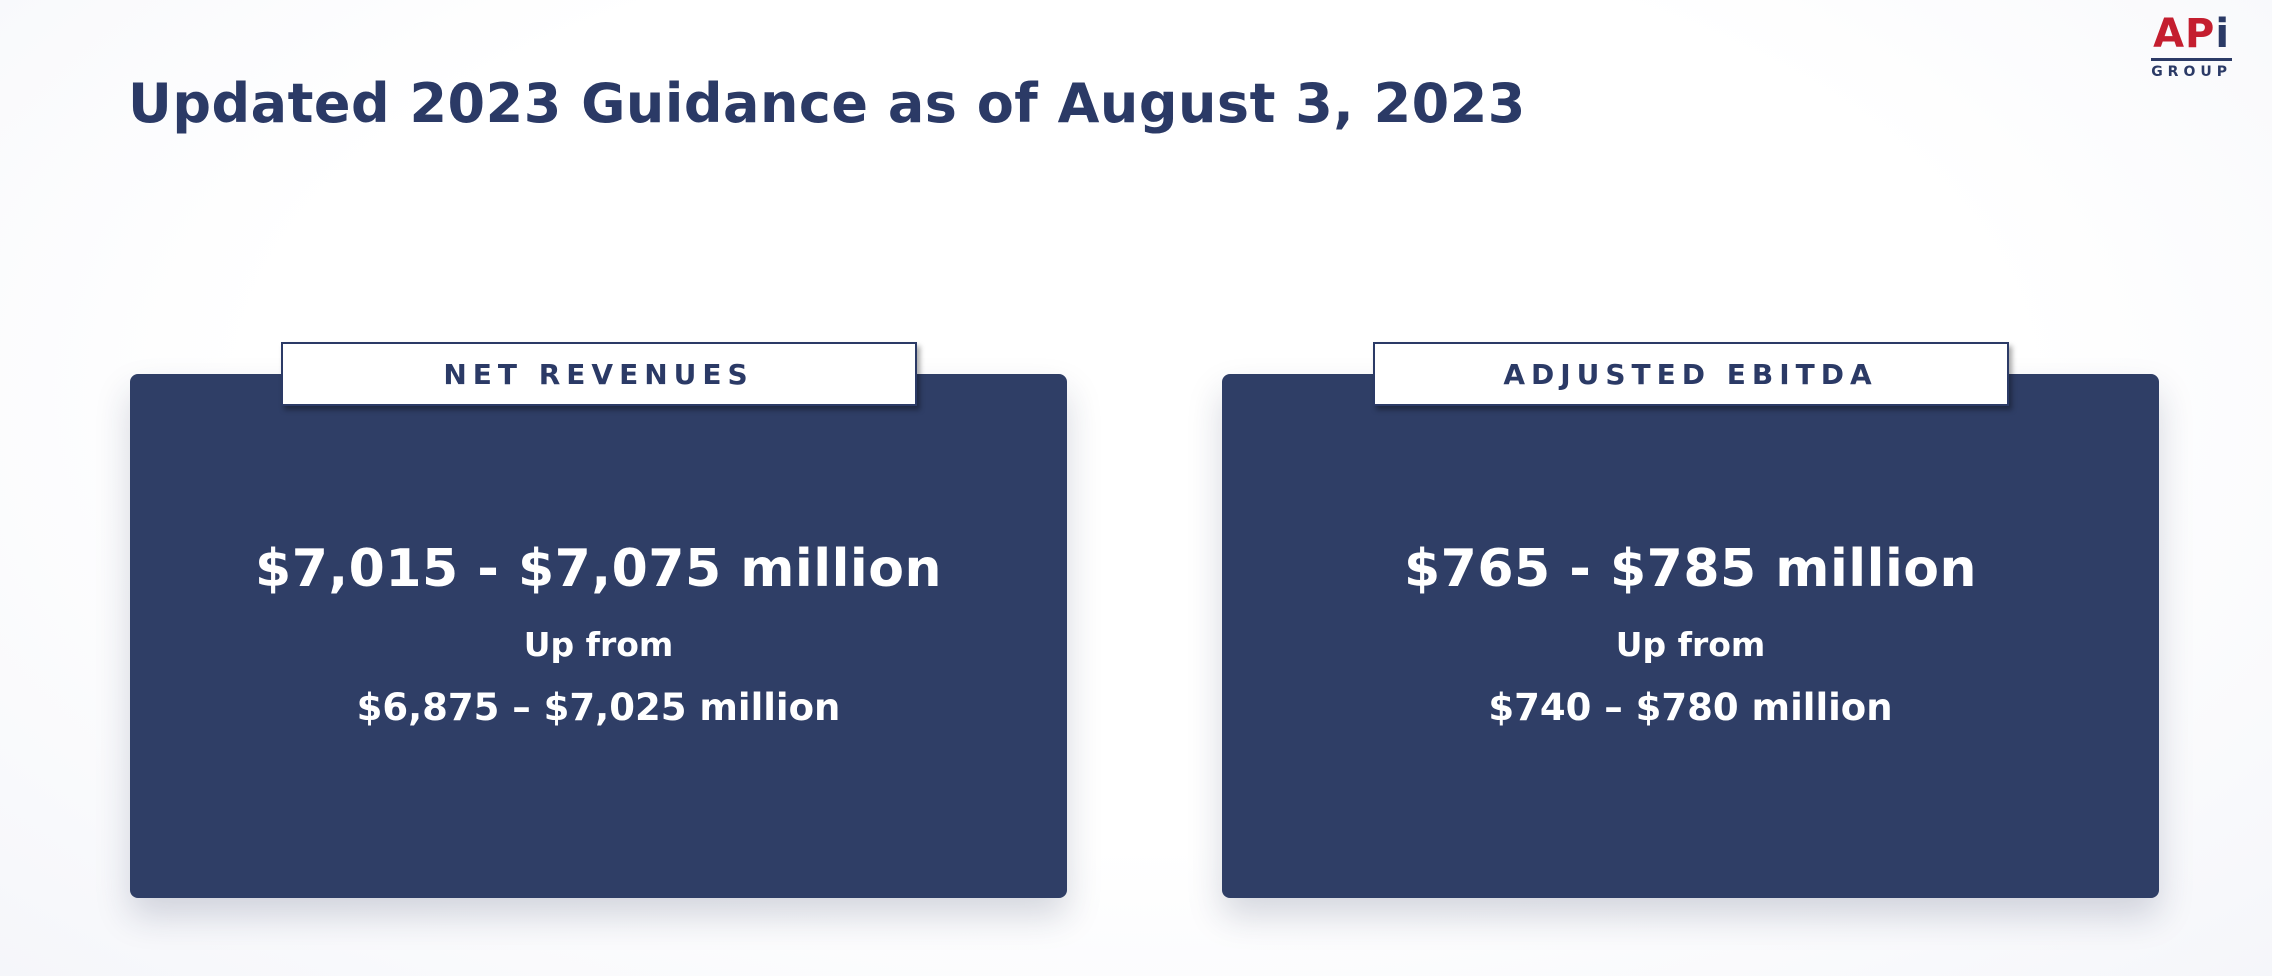 This screenshot has width=2272, height=976. What do you see at coordinates (598, 644) in the screenshot?
I see `net-revenues-up-from-label: Up from` at bounding box center [598, 644].